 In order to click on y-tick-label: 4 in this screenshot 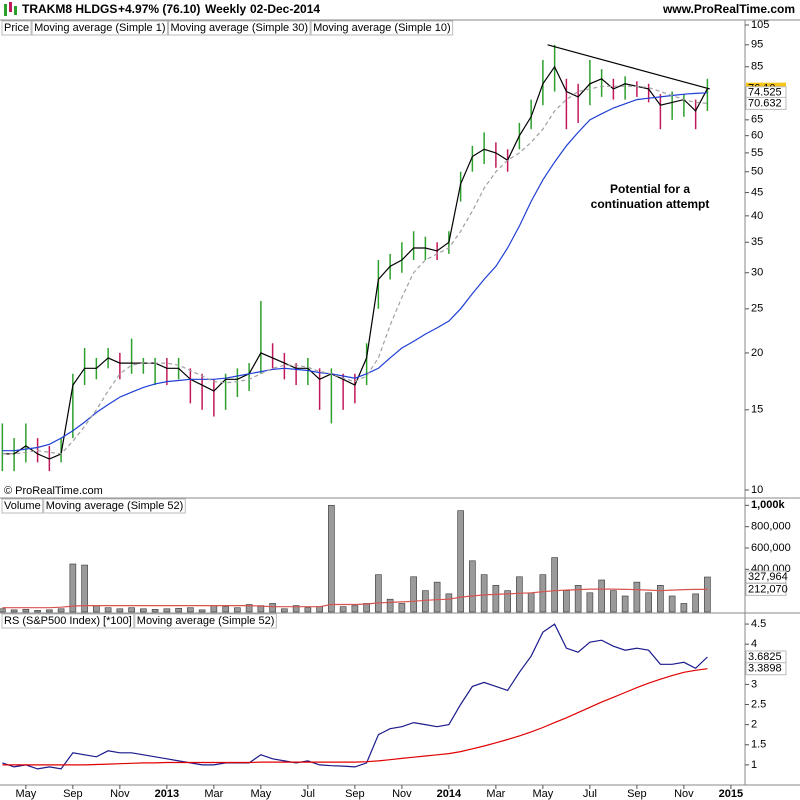, I will do `click(754, 644)`.